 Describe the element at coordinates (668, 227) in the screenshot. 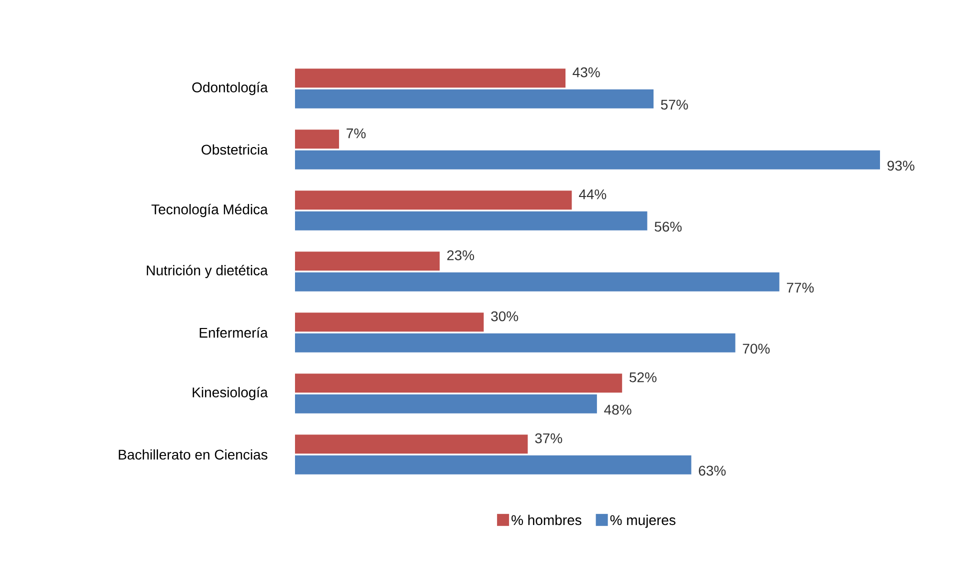

I see `data-label: 56%` at that location.